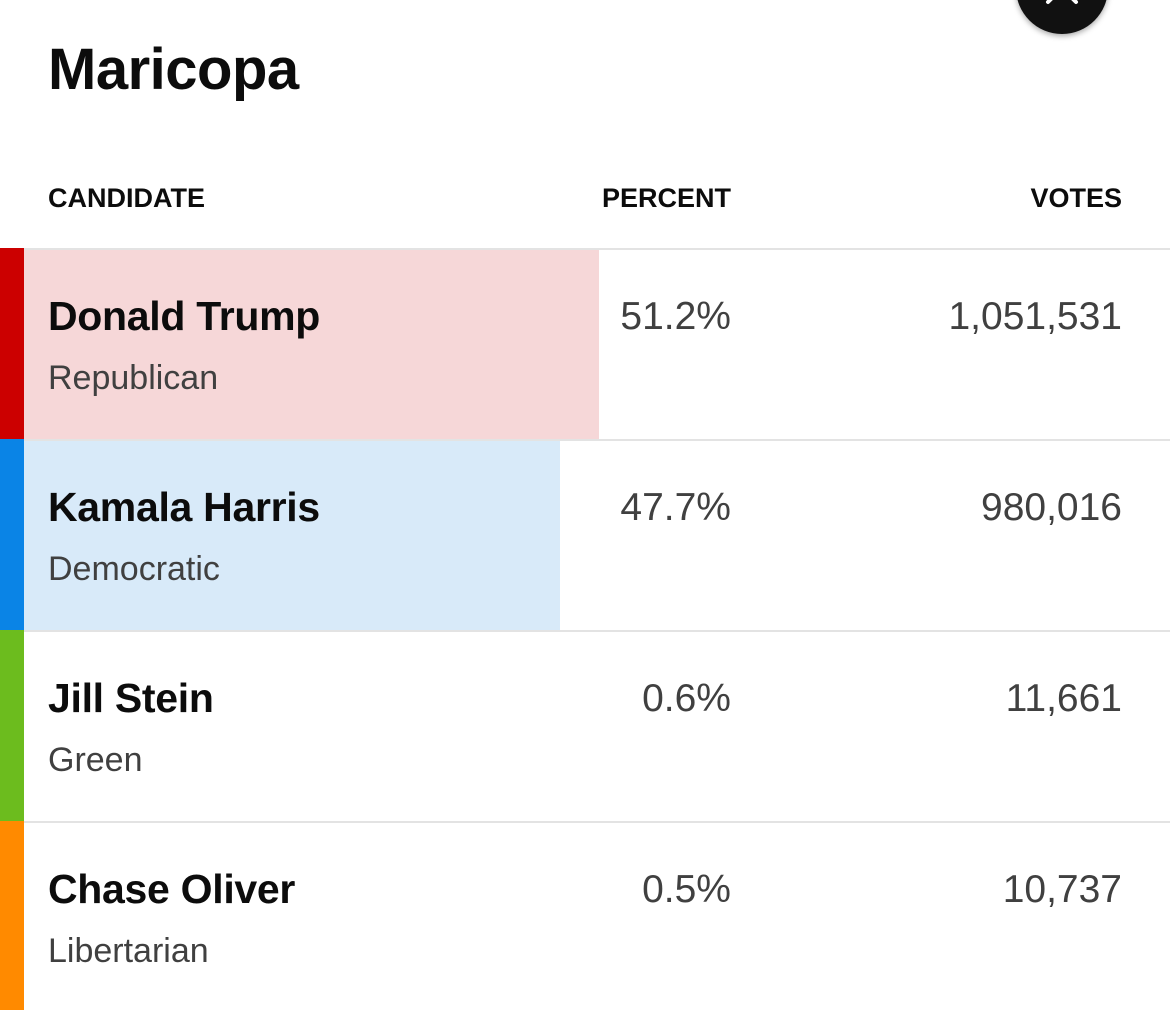 The image size is (1170, 1010). What do you see at coordinates (686, 698) in the screenshot?
I see `candidate-percent: 0.6%` at bounding box center [686, 698].